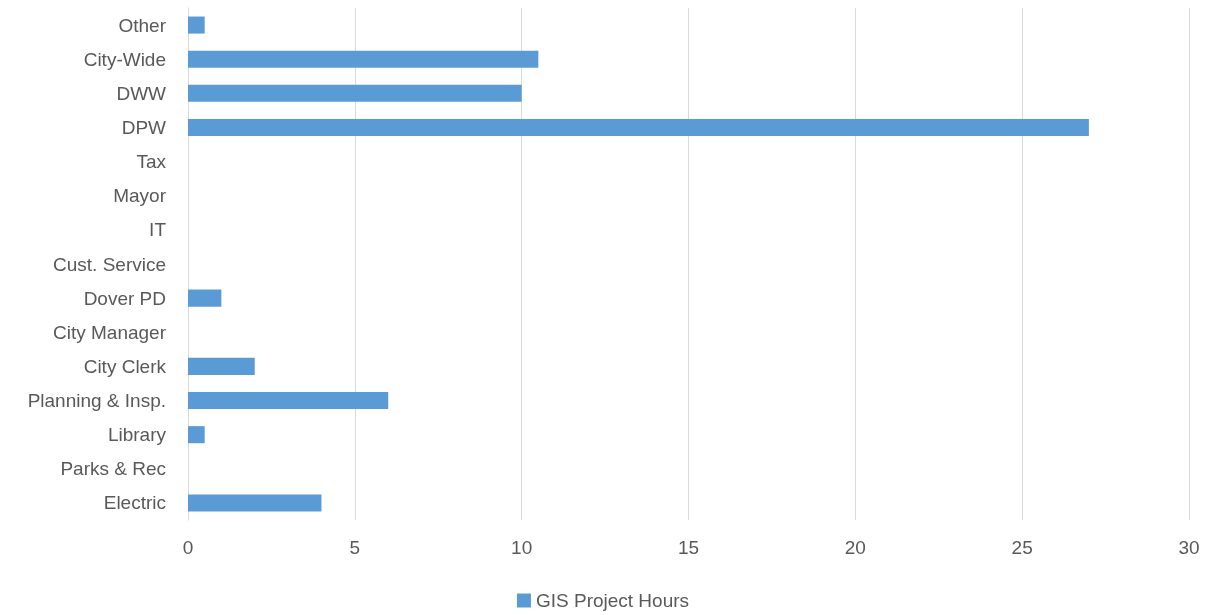  I want to click on x-tick-label: 30, so click(1189, 547).